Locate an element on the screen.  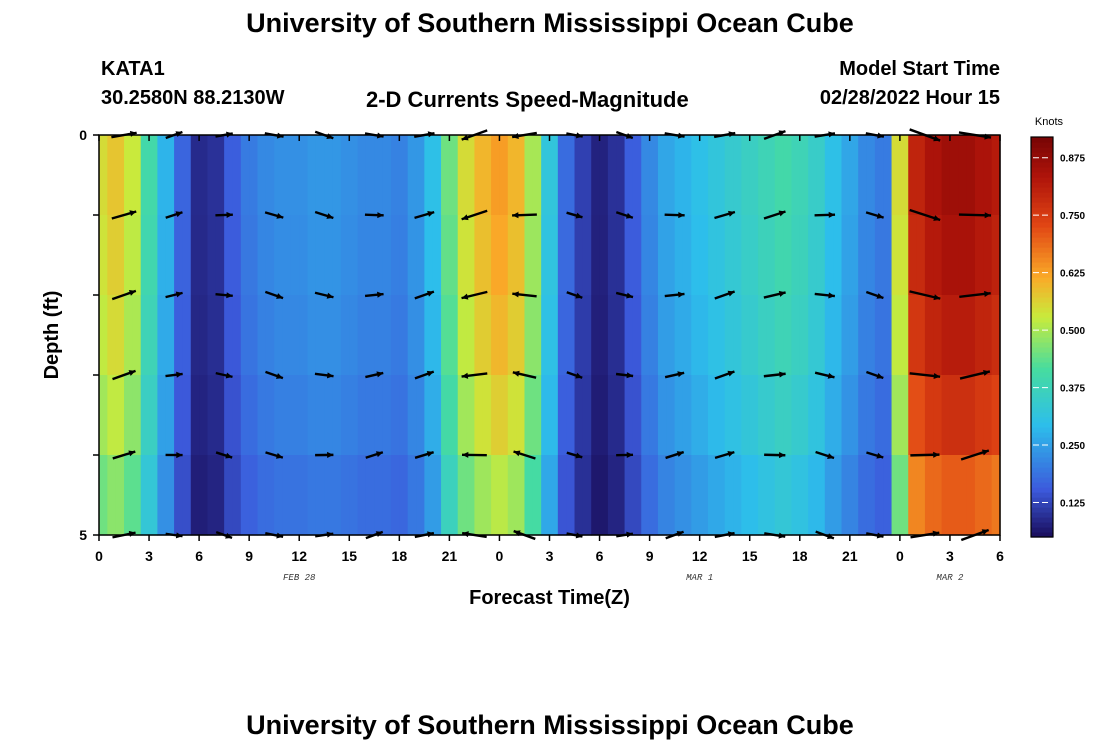
x-tick-label: 15 is located at coordinates (349, 556).